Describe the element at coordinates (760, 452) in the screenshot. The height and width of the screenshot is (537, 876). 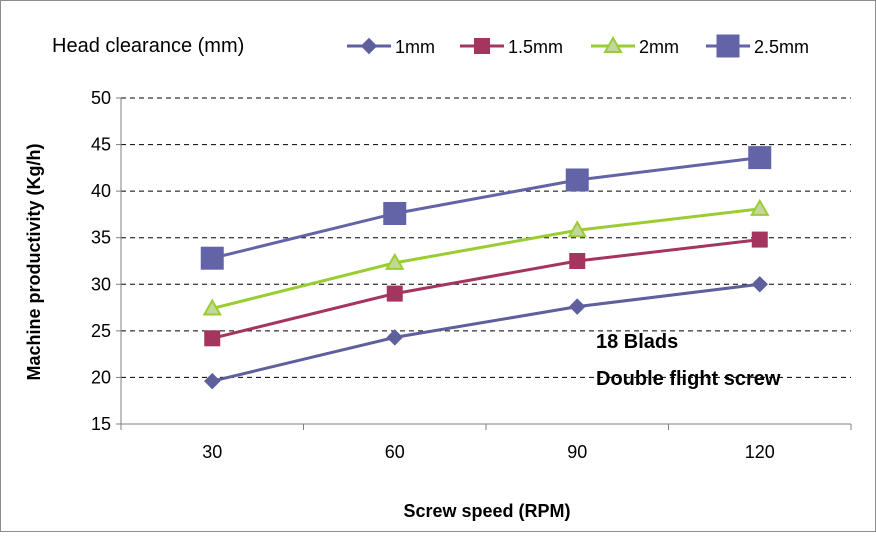
I see `x-tick-label: 120` at that location.